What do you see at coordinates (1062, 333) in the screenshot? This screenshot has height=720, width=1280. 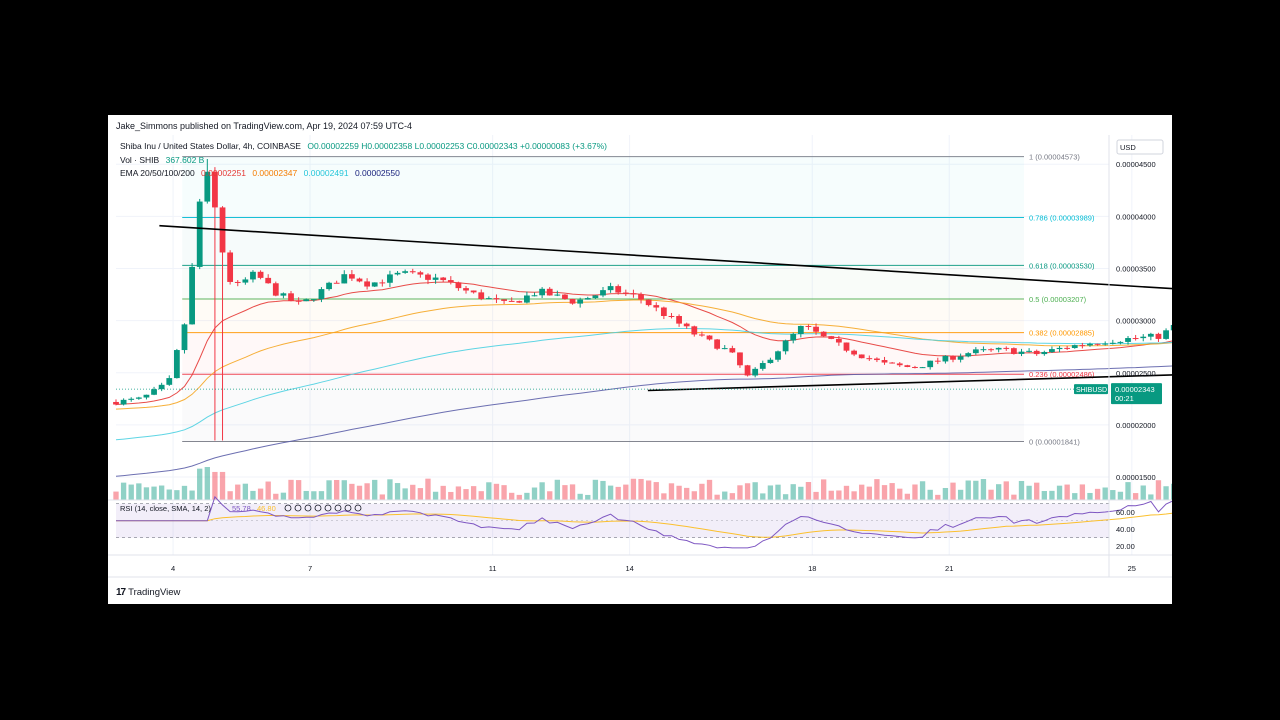 I see `fib-label-0-382: 0.382 (0.00002885)` at bounding box center [1062, 333].